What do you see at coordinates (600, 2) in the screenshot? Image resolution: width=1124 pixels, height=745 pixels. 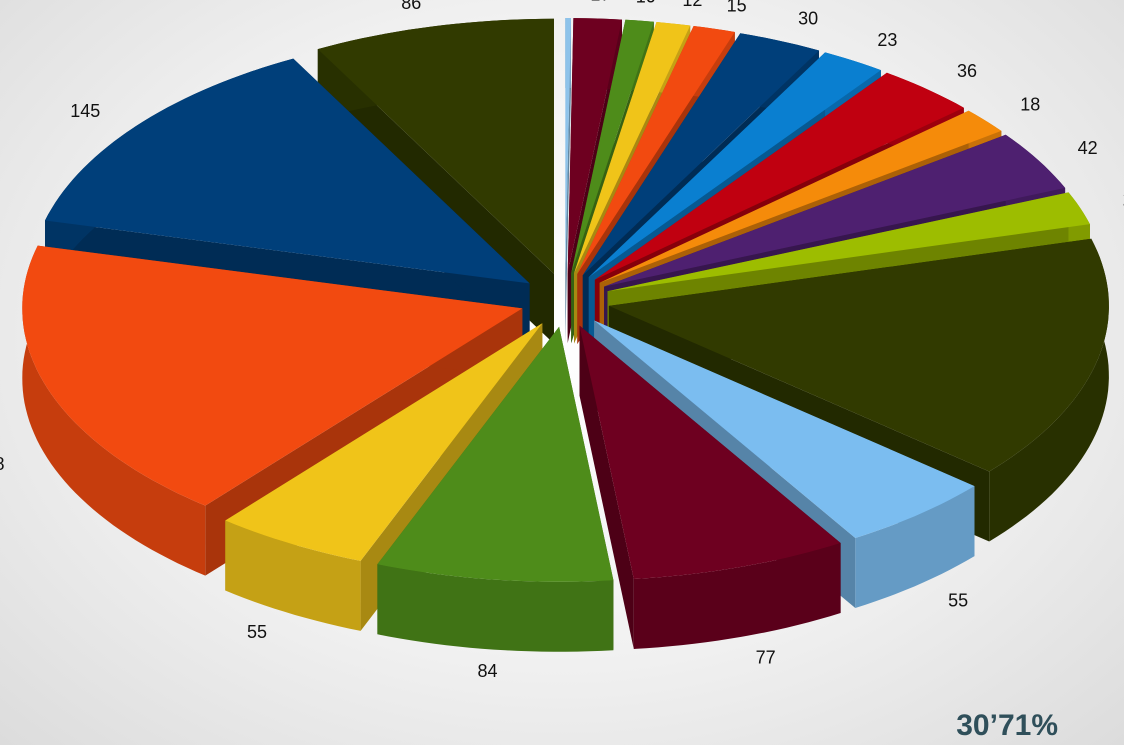 I see `data-label: 17` at bounding box center [600, 2].